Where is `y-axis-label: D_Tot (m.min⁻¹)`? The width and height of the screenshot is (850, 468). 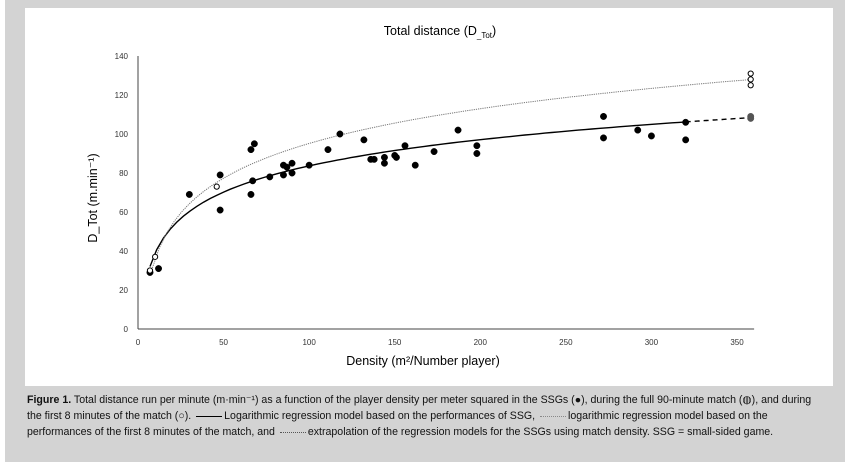
y-axis-label: D_Tot (m.min⁻¹) is located at coordinates (93, 197).